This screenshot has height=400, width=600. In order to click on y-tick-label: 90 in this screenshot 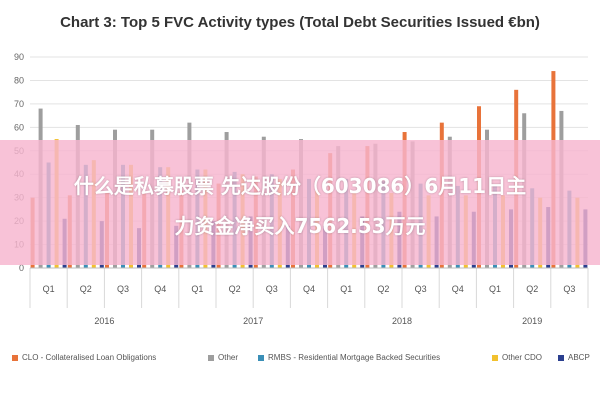, I will do `click(19, 57)`.